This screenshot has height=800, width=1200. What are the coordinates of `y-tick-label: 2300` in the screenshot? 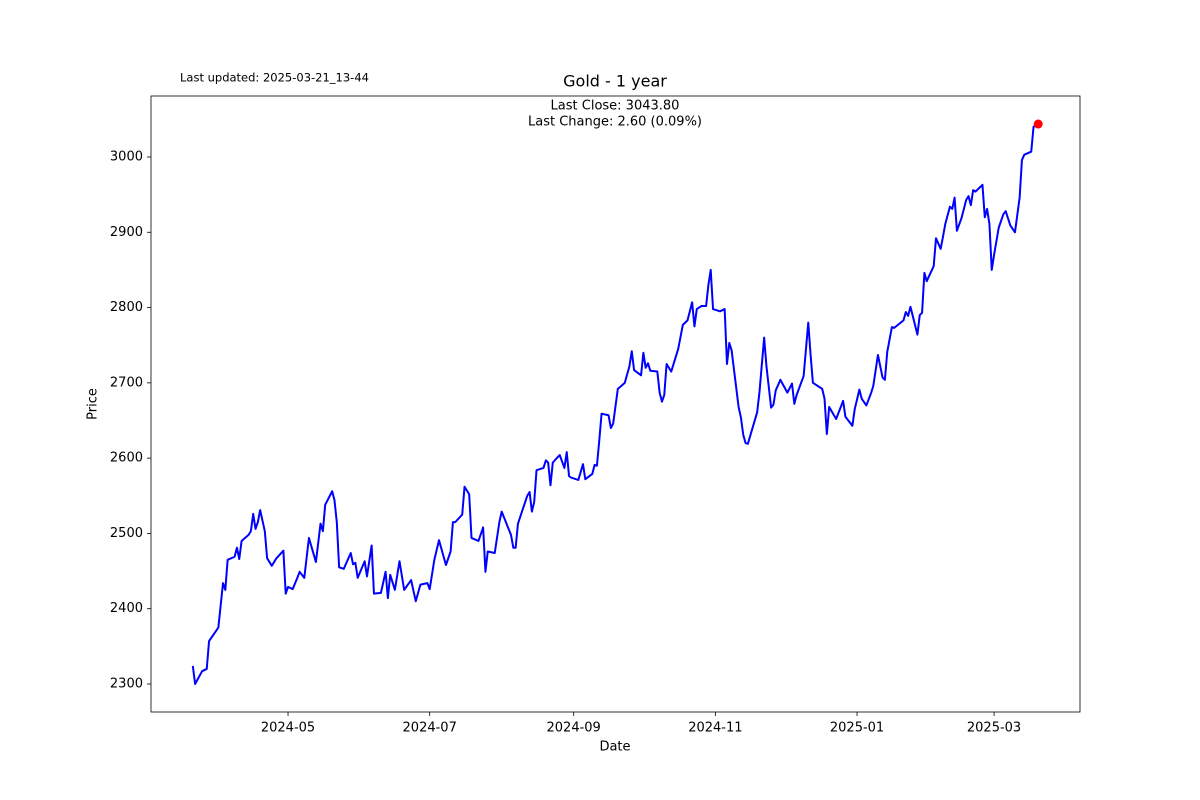 It's located at (126, 683).